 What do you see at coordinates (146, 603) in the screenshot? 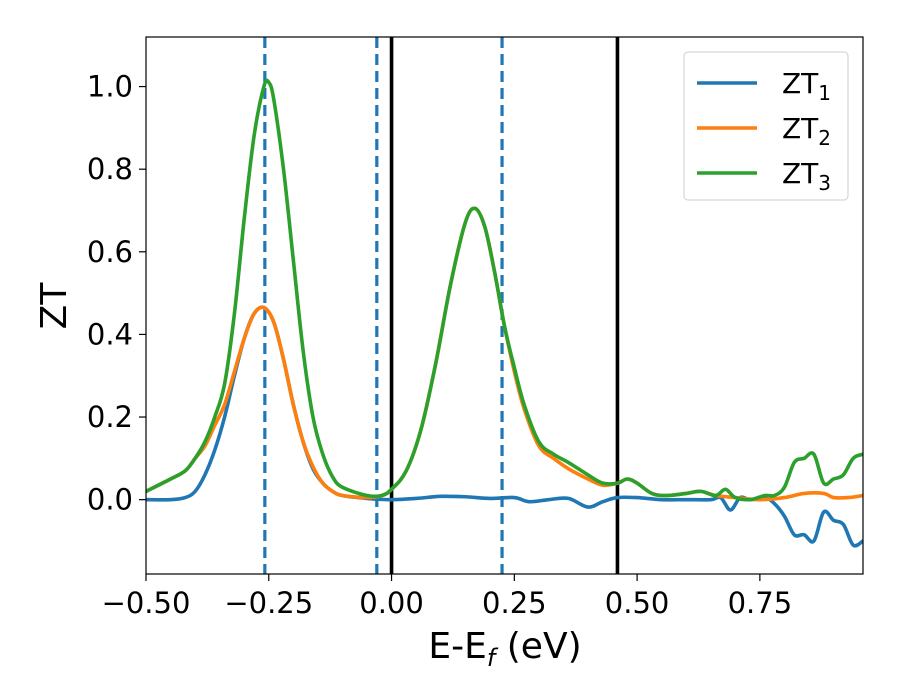
I see `x-tick-label: −0.50` at bounding box center [146, 603].